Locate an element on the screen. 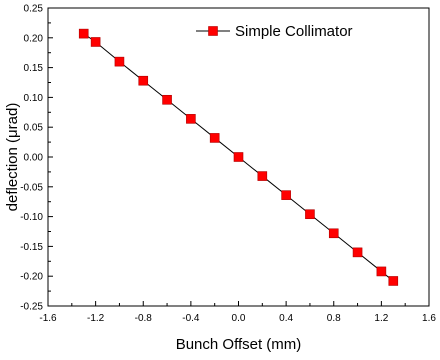 The image size is (440, 360). x-tick-label: 1.2 is located at coordinates (381, 318).